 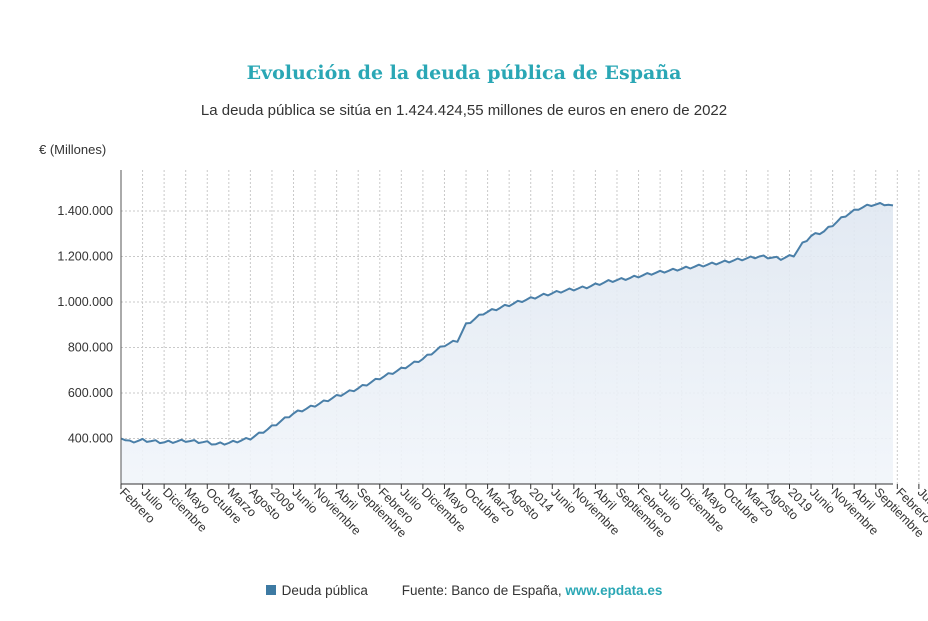 I want to click on y-tick-label: 800.000, so click(x=90, y=347).